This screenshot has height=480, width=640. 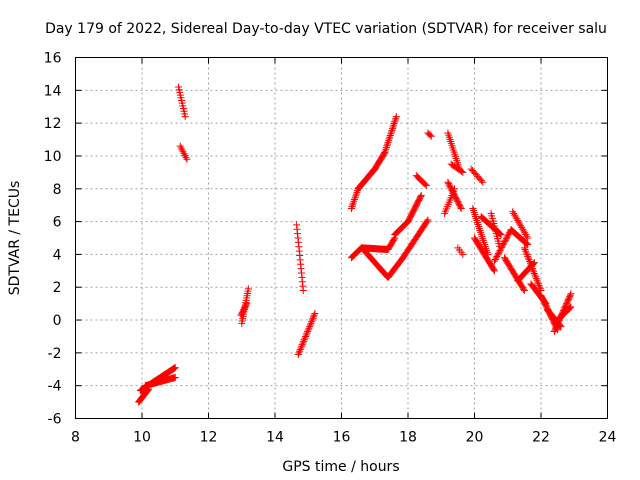 I want to click on y-tick-label: 8, so click(x=57, y=190).